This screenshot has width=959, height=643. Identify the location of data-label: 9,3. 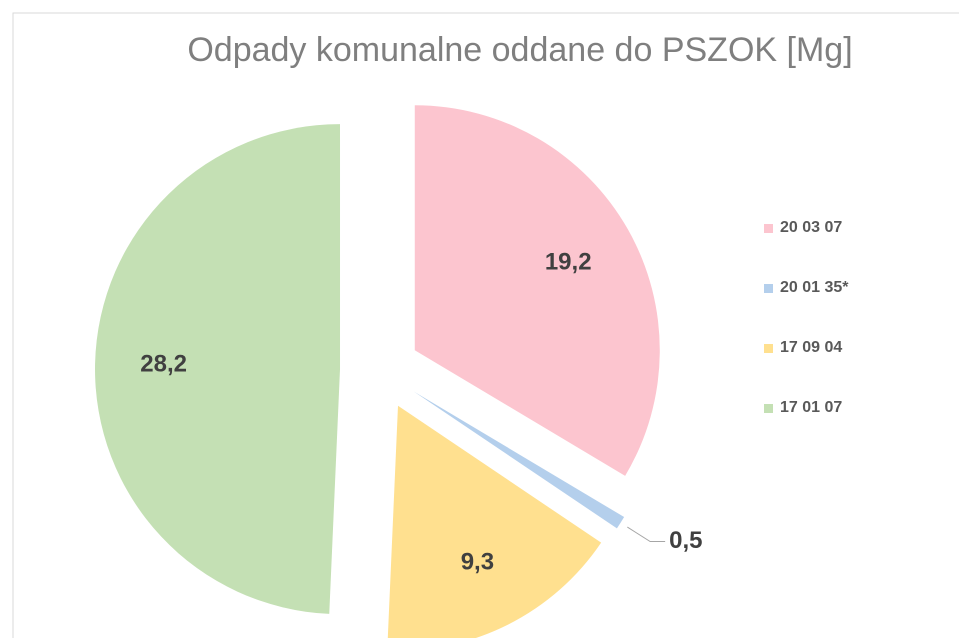
(477, 562).